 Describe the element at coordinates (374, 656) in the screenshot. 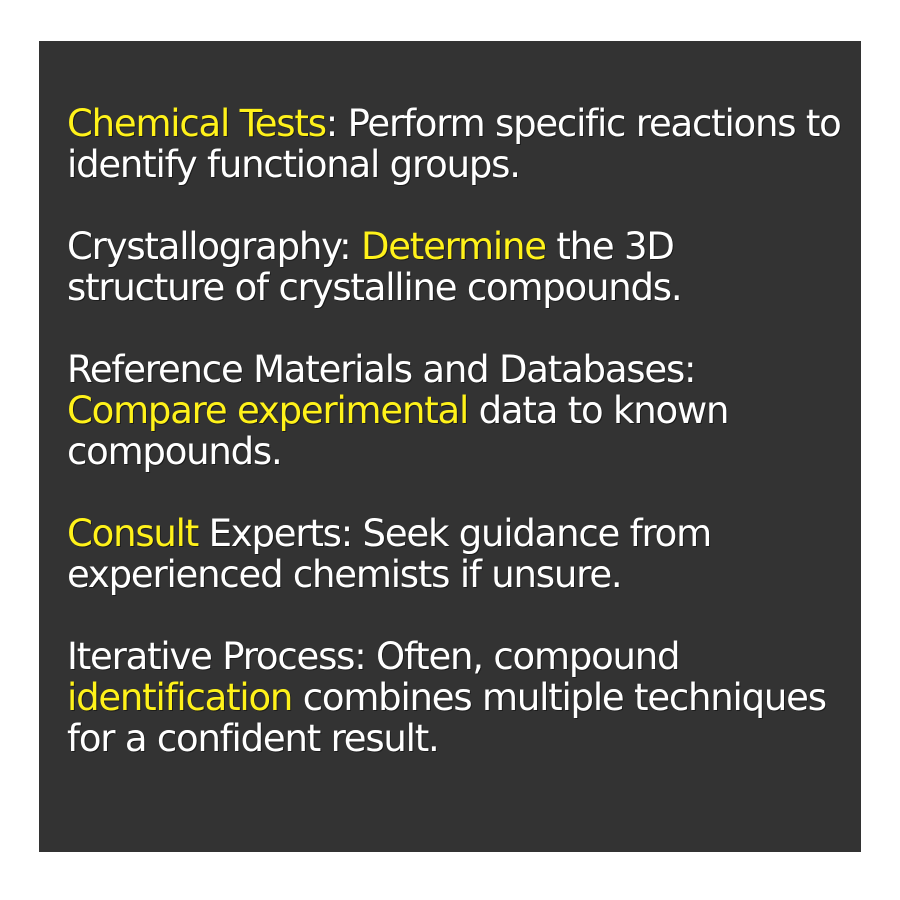

I see `item-text: Iterative Process: Often, compound` at that location.